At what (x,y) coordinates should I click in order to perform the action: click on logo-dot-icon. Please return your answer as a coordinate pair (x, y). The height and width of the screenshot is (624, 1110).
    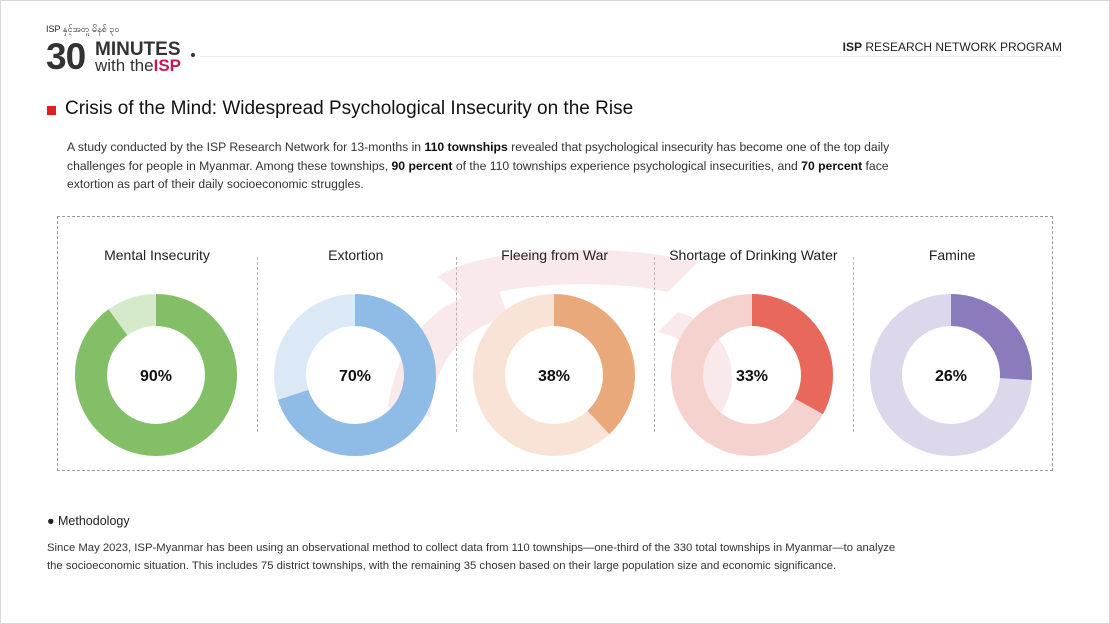
    Looking at the image, I should click on (193, 55).